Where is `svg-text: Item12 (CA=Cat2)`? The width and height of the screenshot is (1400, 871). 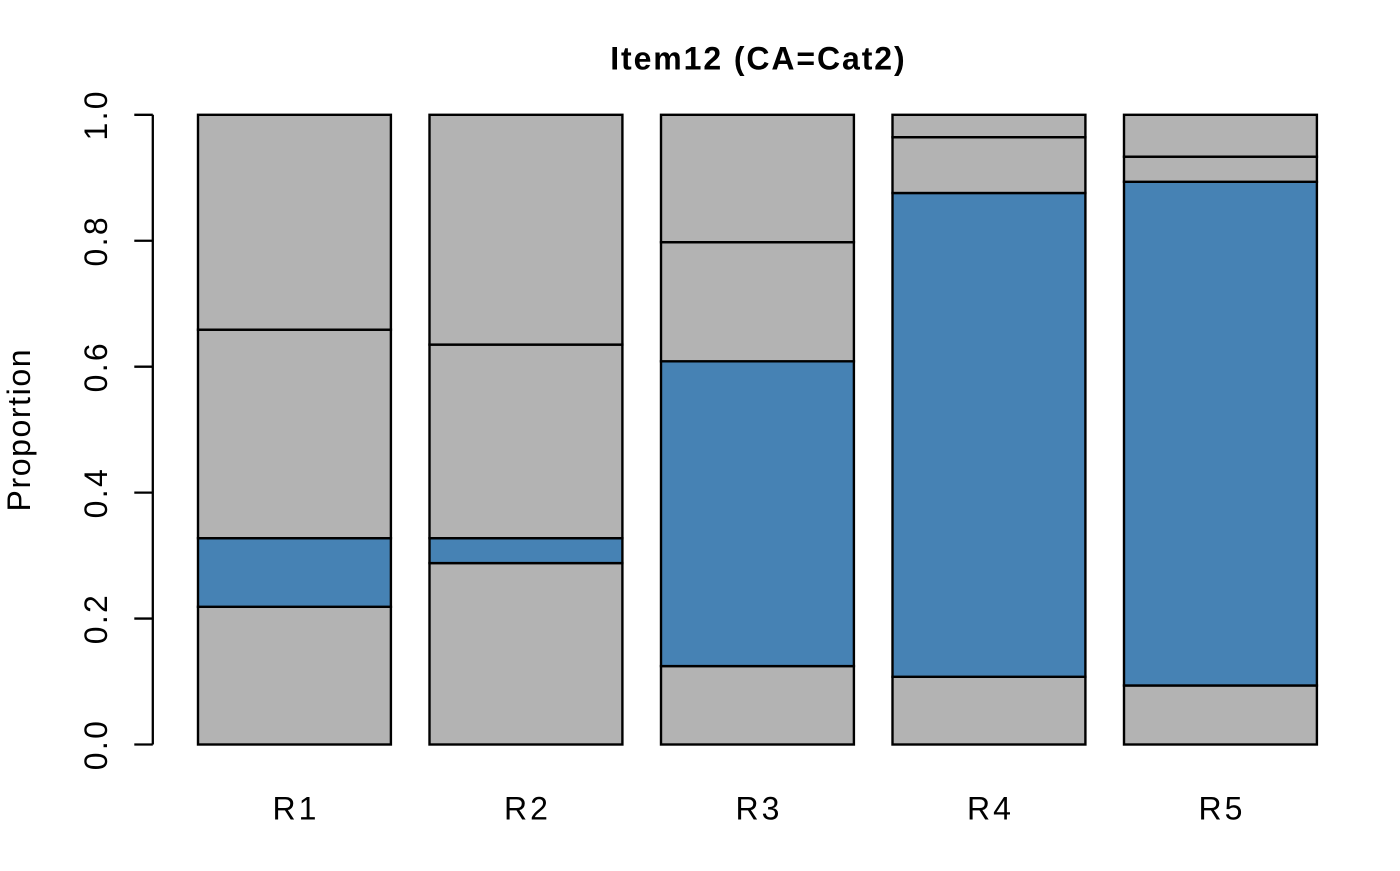
svg-text: Item12 (CA=Cat2) is located at coordinates (758, 58).